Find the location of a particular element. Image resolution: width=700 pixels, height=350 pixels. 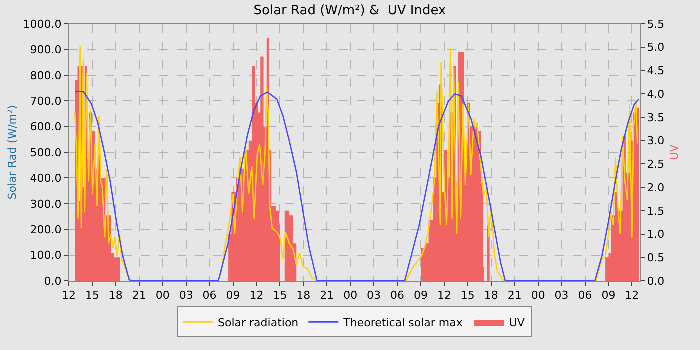

y-tick-label: 500.0 is located at coordinates (46, 153).